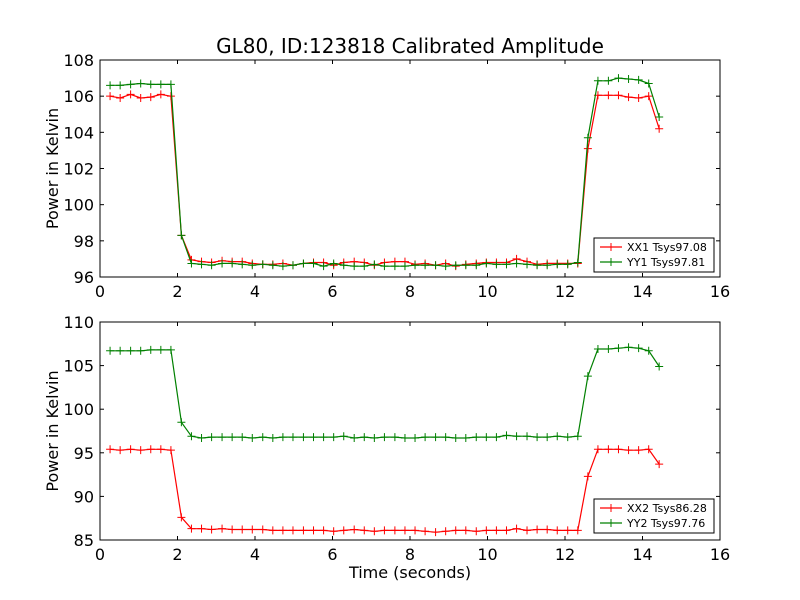  What do you see at coordinates (255, 554) in the screenshot?
I see `x-tick-label: 4` at bounding box center [255, 554].